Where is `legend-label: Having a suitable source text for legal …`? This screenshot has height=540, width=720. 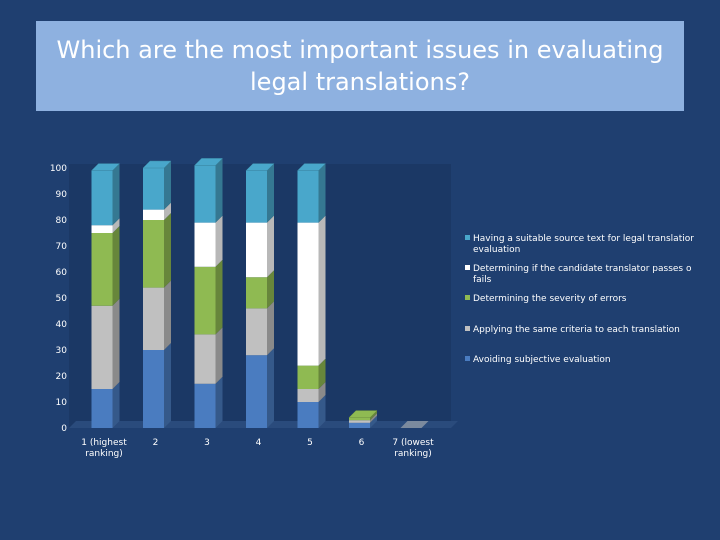 legend-label: Having a suitable source text for legal … is located at coordinates (583, 239).